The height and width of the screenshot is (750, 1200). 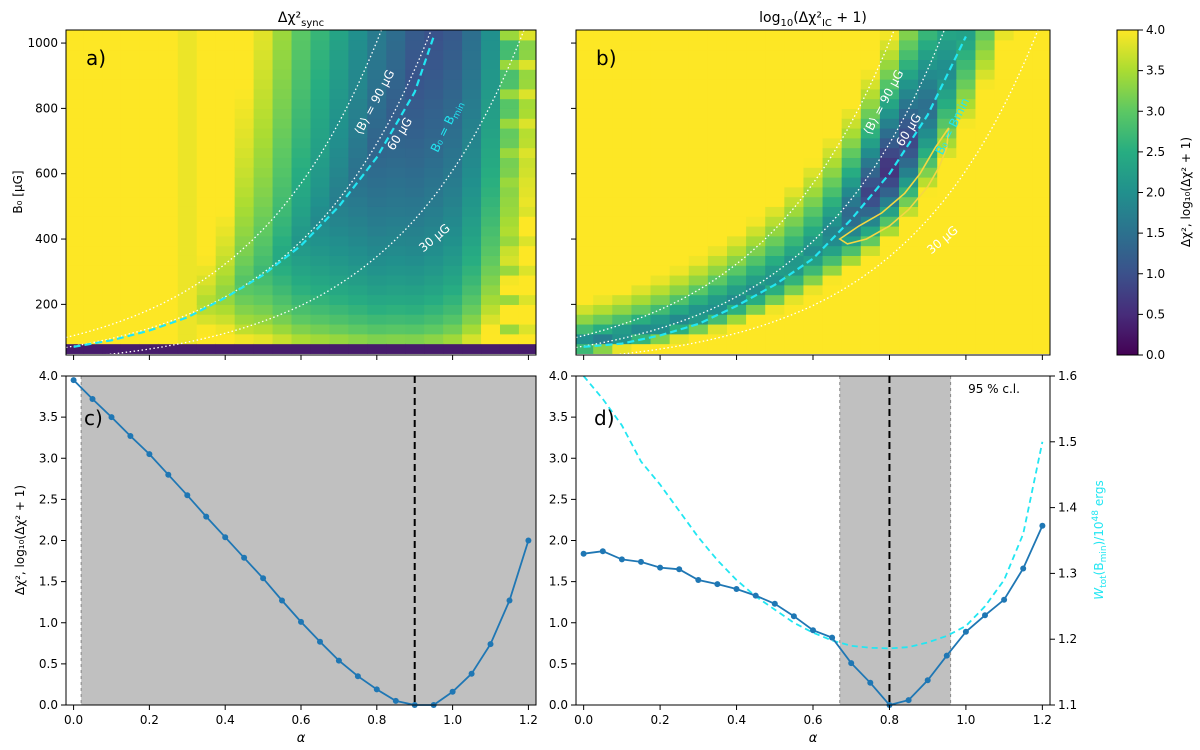 I want to click on y-tick-label: 3.0, so click(x=48, y=458).